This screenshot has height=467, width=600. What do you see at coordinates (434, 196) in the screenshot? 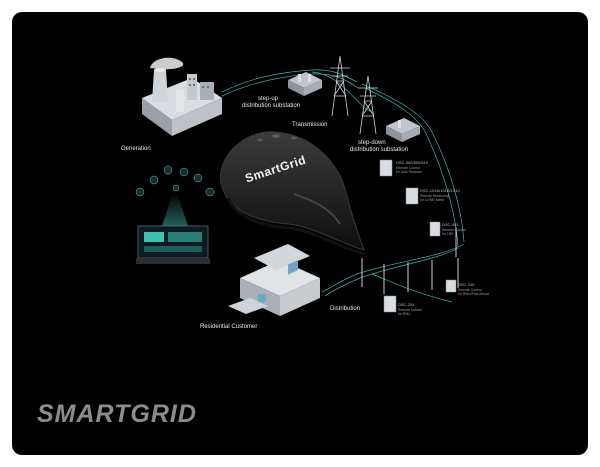
I see `device-sub-dsc-101-1: Remote Monitoring` at bounding box center [434, 196].